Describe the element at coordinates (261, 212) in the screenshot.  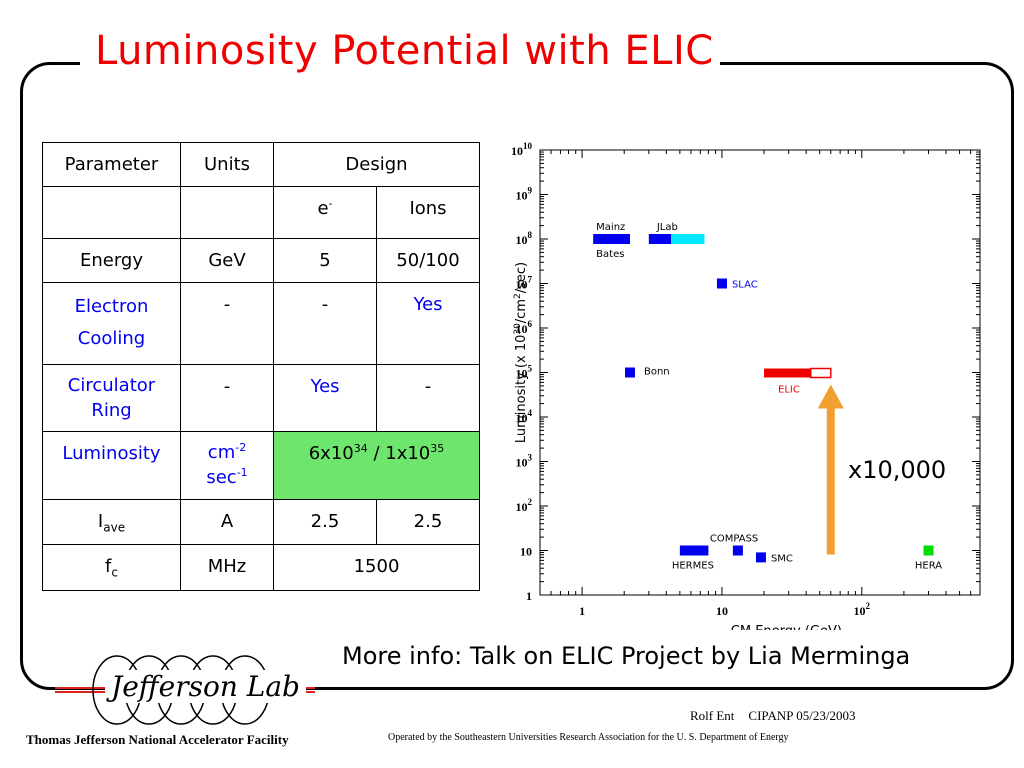
I see `table-row: e- Ions` at that location.